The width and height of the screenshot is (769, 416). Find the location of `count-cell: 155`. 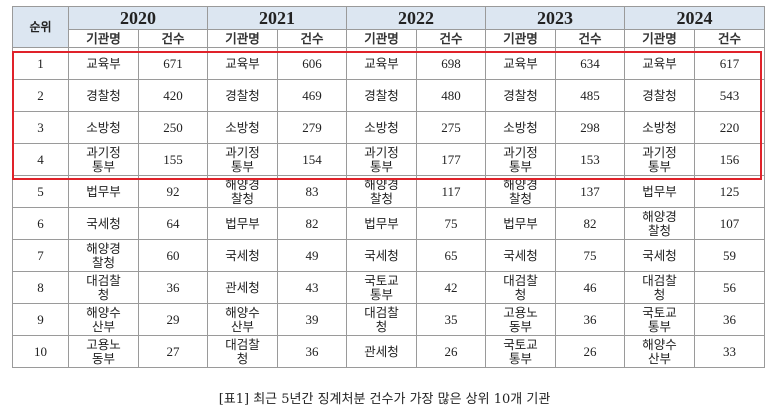

count-cell: 155 is located at coordinates (173, 159).